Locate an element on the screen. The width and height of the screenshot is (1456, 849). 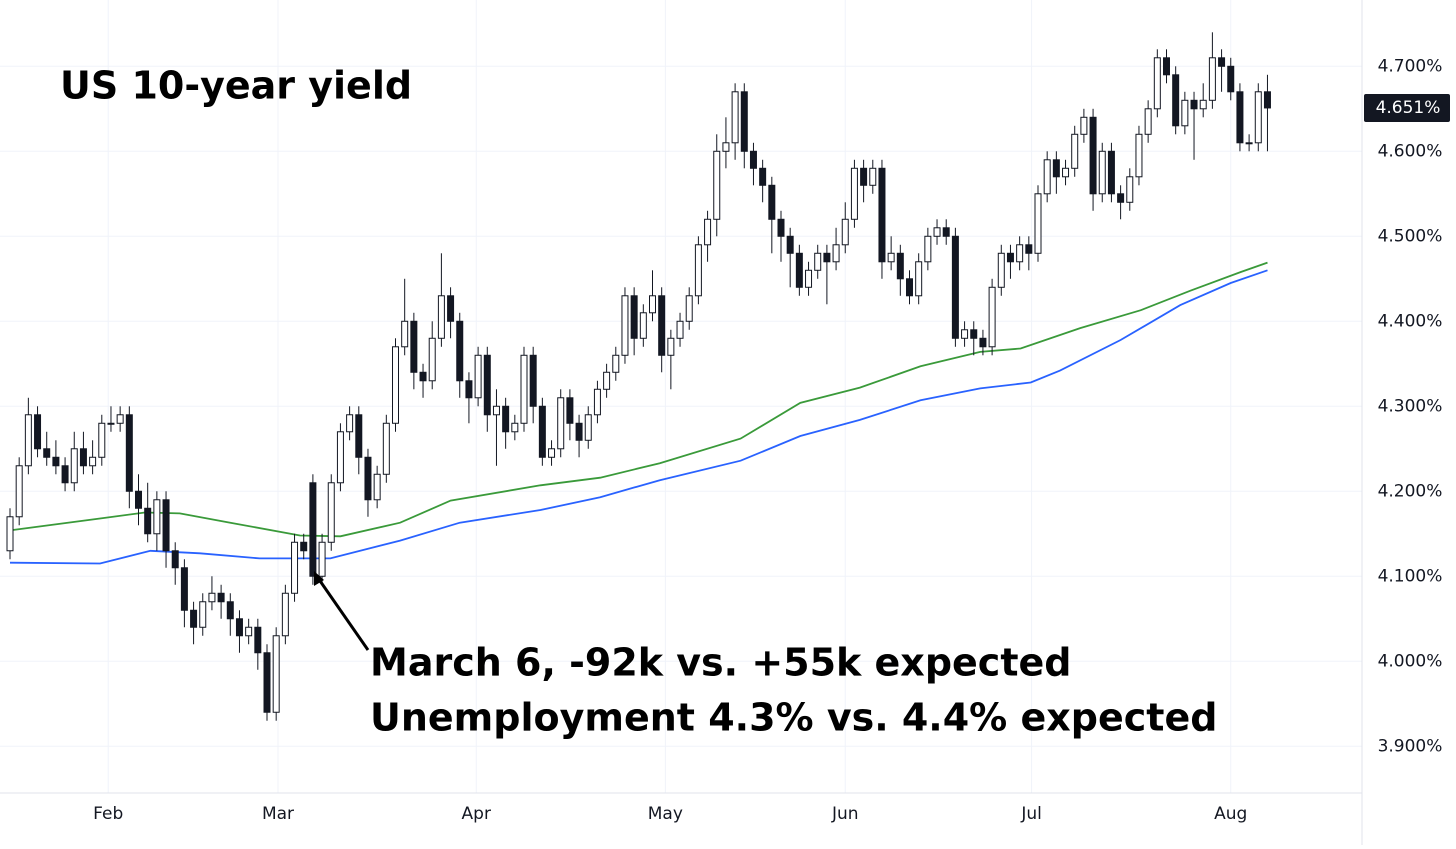
y-tick-label: 4.400% is located at coordinates (1410, 321).